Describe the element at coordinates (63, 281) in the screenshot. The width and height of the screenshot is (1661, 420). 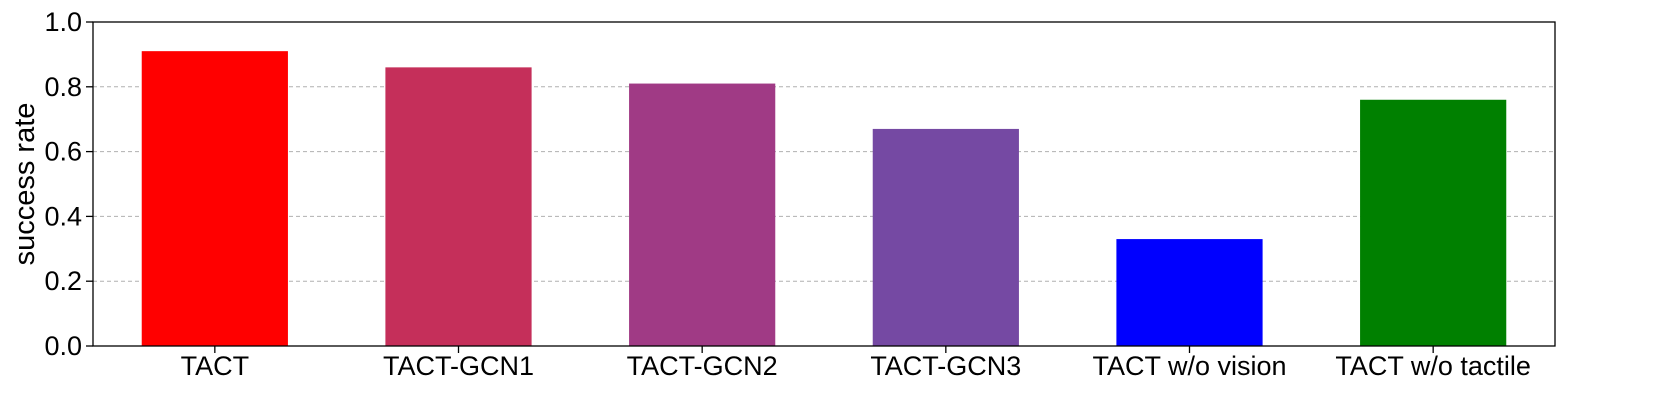
I see `y-tick-label: 0.2` at that location.